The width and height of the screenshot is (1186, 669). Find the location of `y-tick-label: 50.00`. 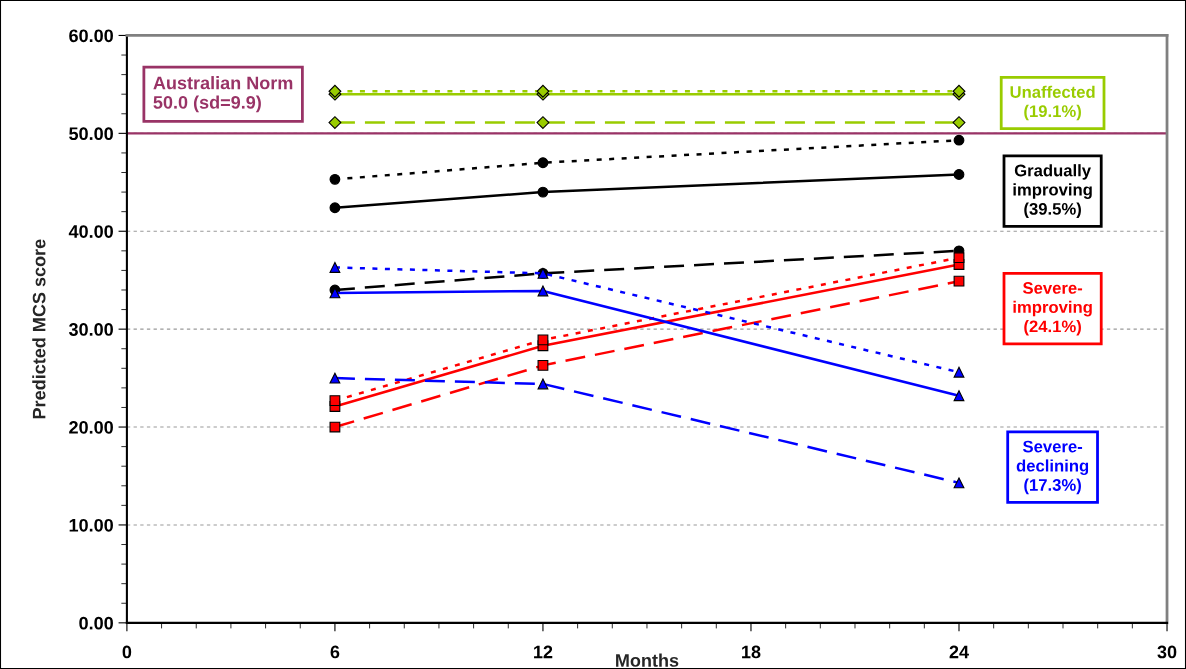

y-tick-label: 50.00 is located at coordinates (91, 134).